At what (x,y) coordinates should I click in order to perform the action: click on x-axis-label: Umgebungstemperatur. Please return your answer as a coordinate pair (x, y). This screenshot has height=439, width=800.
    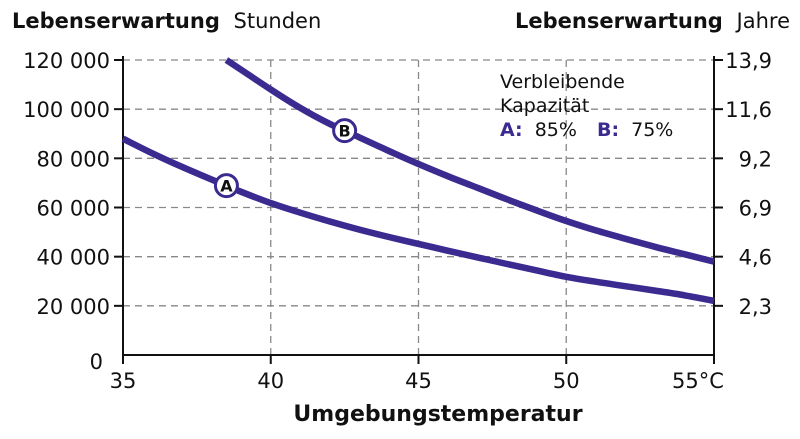
    Looking at the image, I should click on (437, 414).